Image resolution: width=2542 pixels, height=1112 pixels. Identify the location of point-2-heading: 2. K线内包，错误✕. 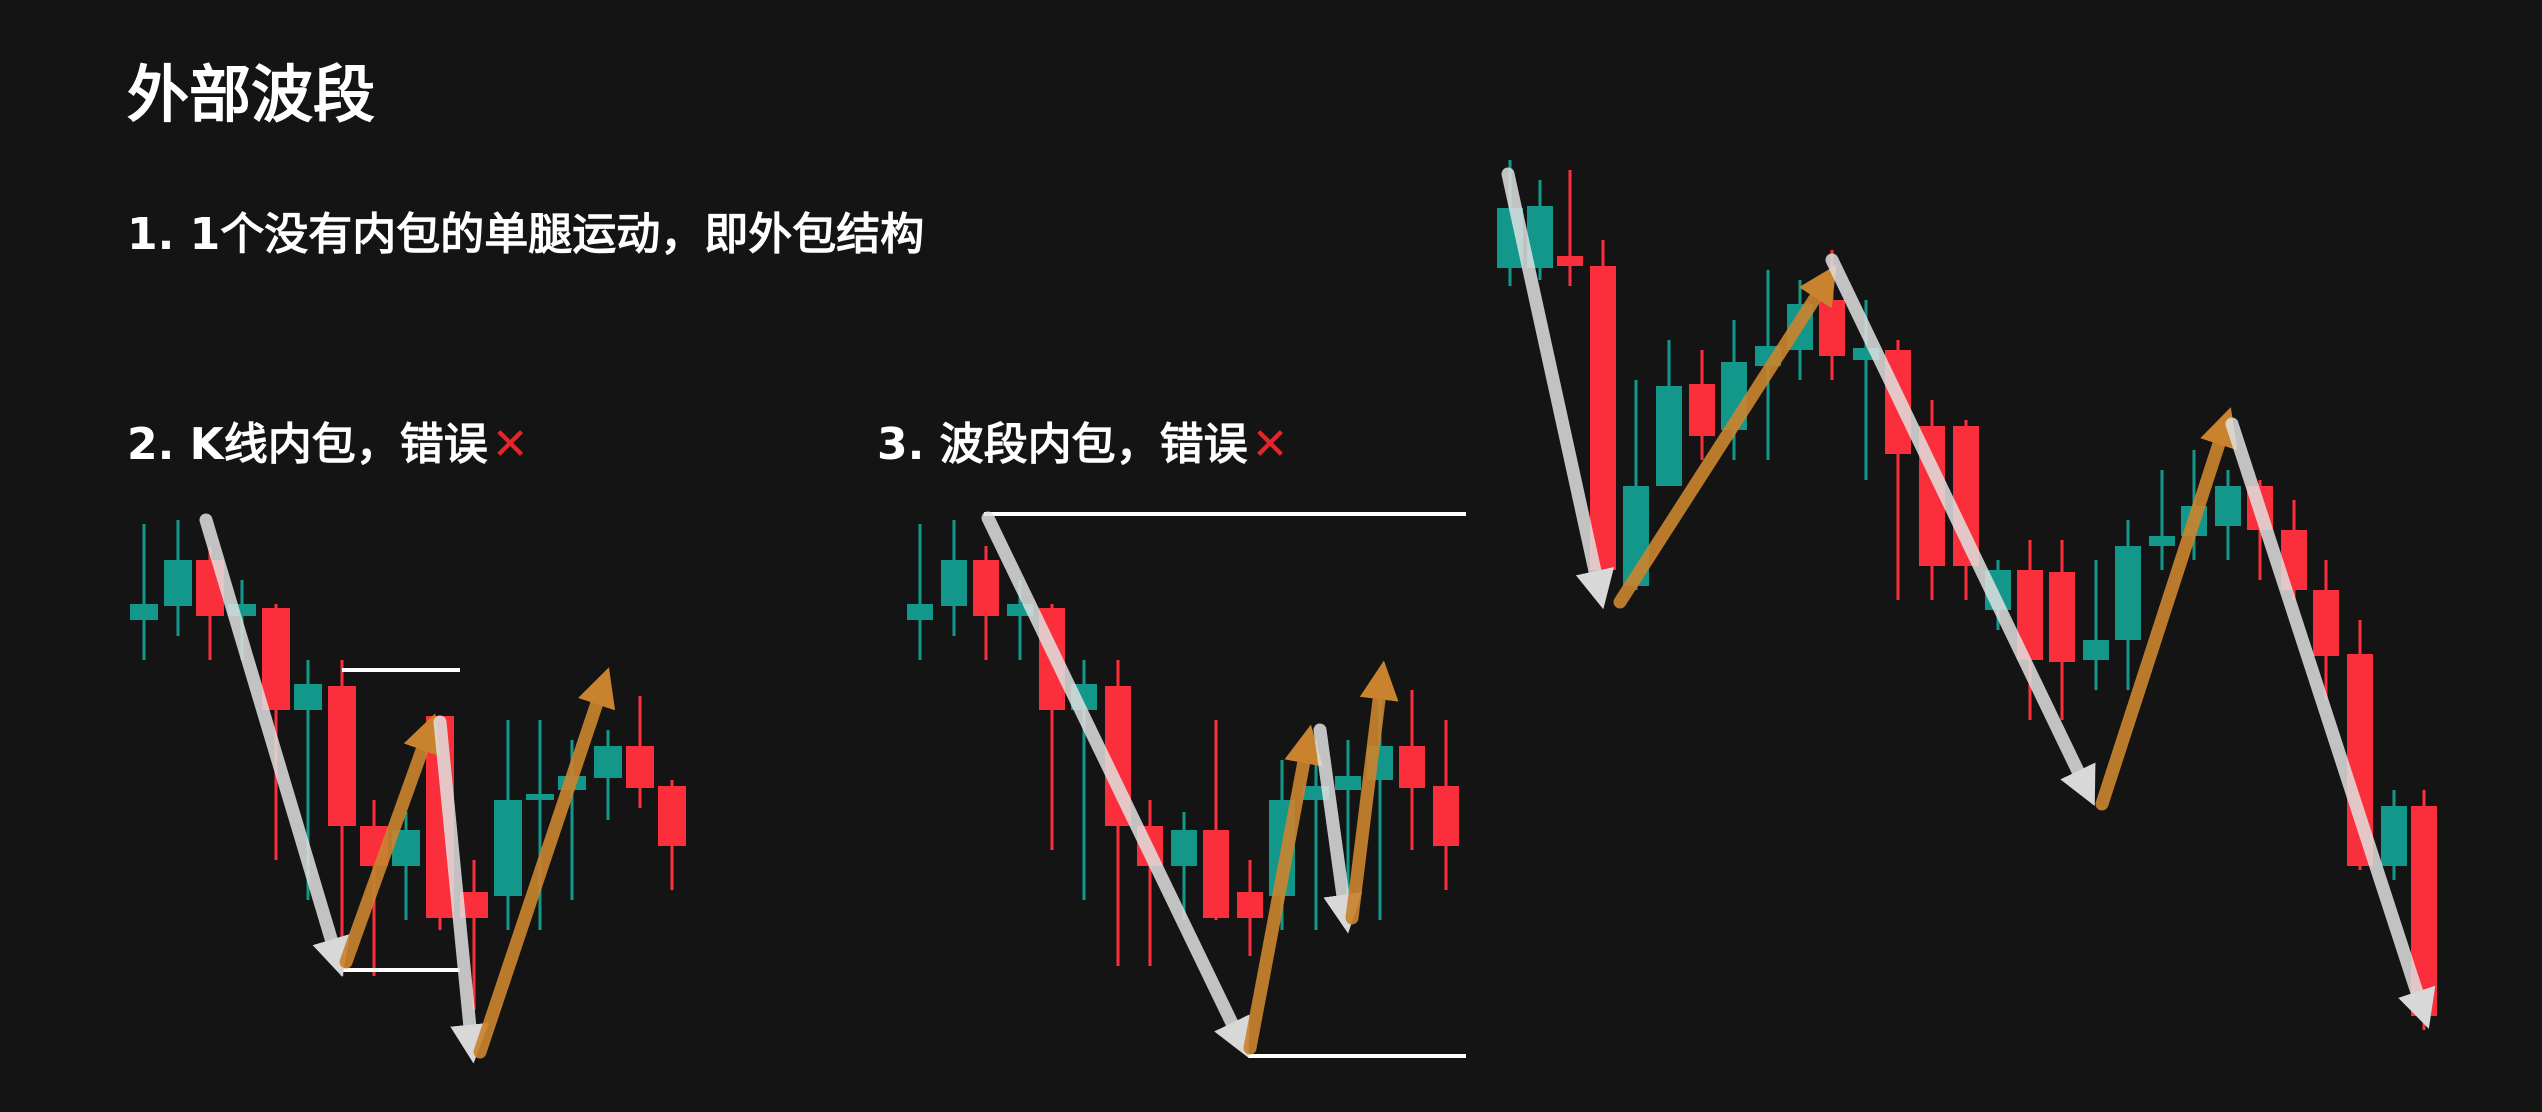
(328, 445).